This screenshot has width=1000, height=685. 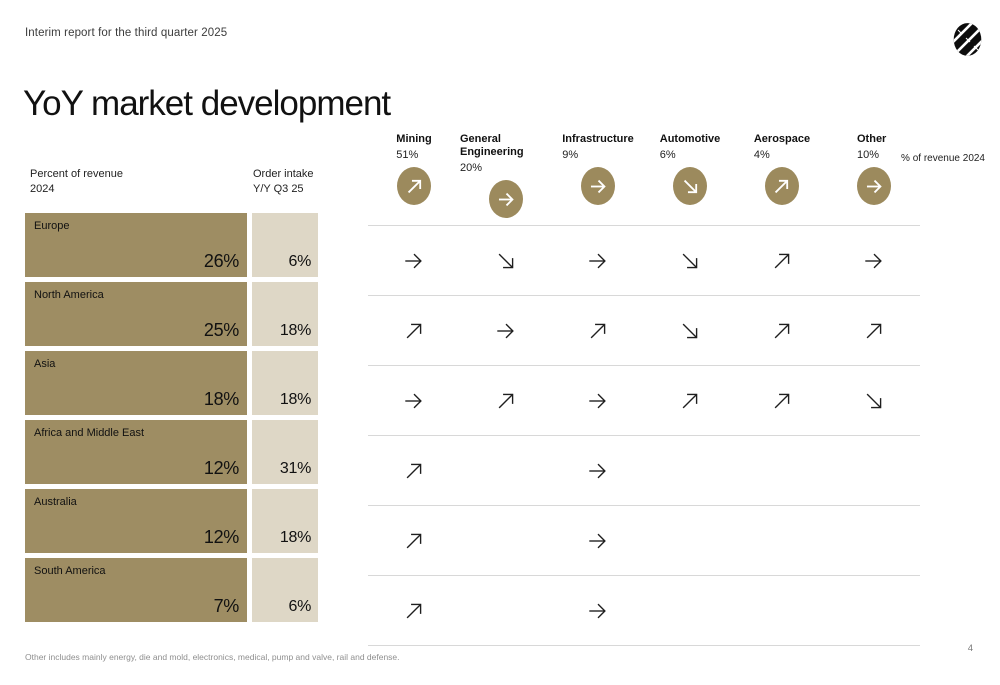 I want to click on region-row: Europe 26% 6%, so click(x=171, y=245).